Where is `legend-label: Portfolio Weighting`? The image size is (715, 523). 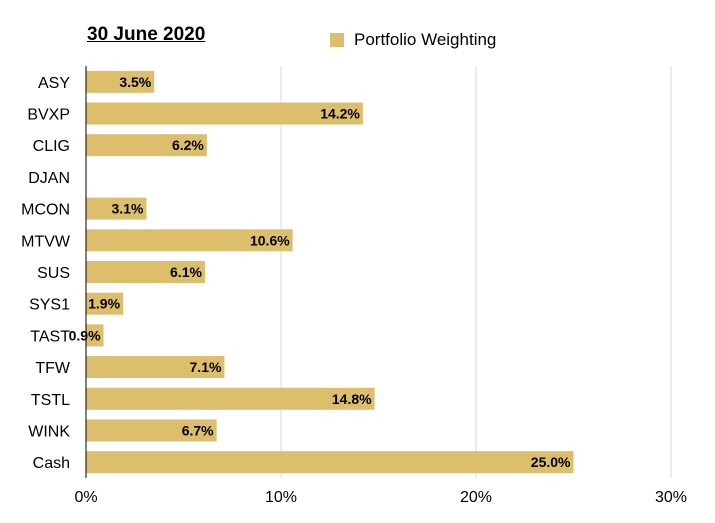 legend-label: Portfolio Weighting is located at coordinates (425, 39).